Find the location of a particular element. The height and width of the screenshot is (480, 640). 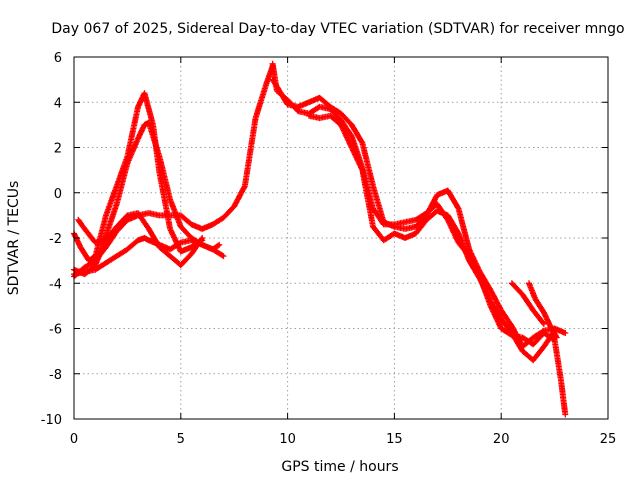

y-tick-label: 4 is located at coordinates (58, 103).